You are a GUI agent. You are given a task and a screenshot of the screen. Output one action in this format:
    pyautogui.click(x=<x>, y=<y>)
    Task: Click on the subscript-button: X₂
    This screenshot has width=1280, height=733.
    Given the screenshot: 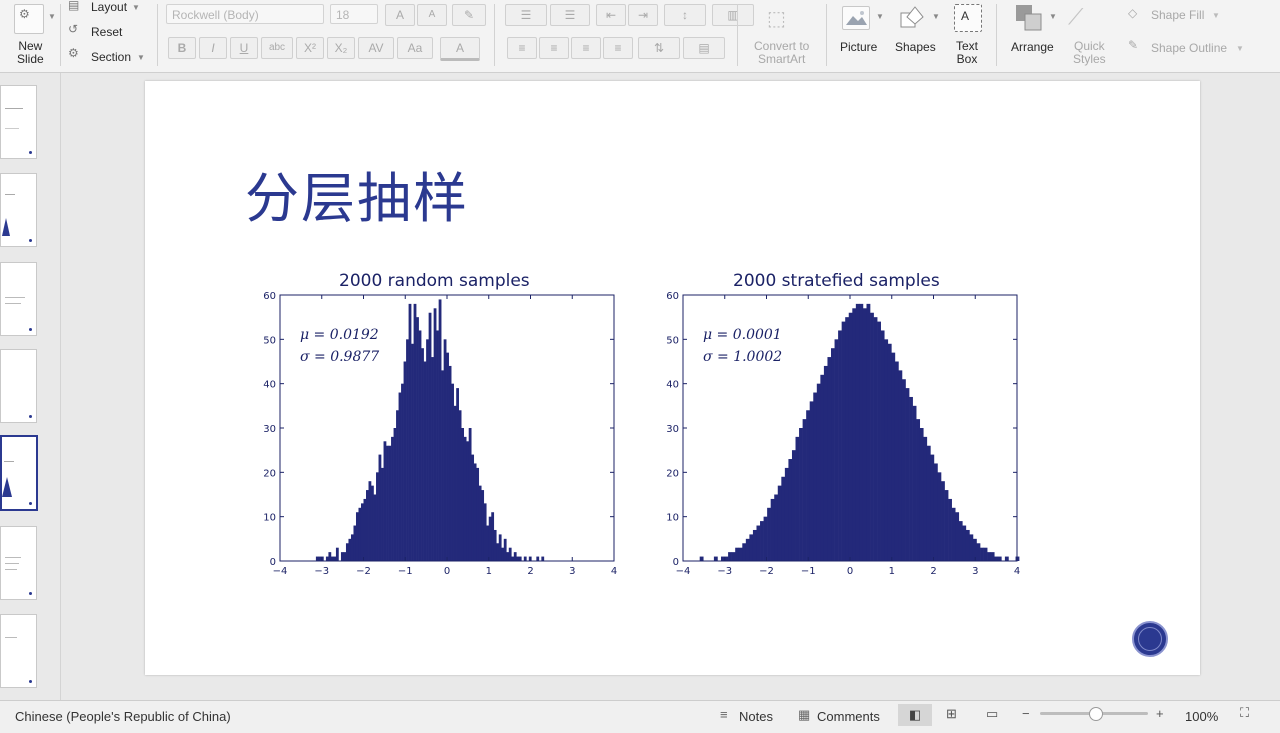 What is the action you would take?
    pyautogui.click(x=341, y=48)
    